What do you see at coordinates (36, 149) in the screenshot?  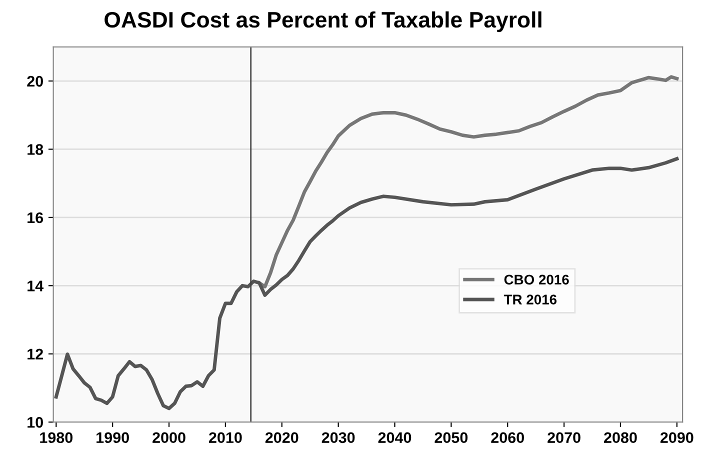 I see `y-tick-label: 18` at bounding box center [36, 149].